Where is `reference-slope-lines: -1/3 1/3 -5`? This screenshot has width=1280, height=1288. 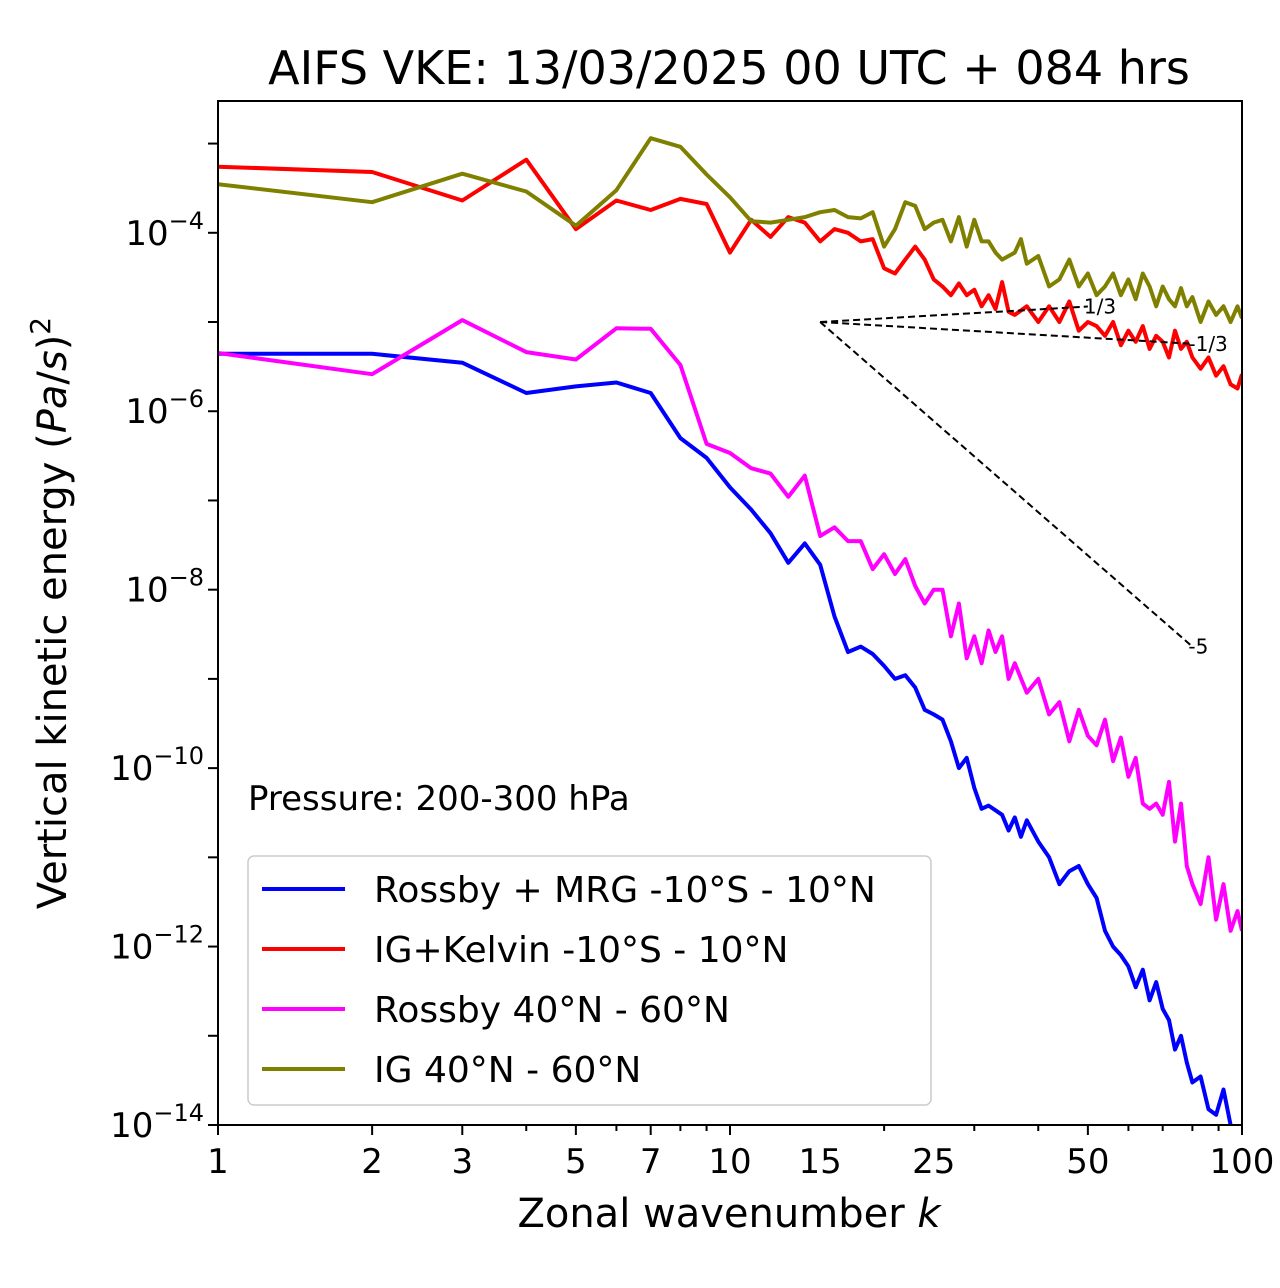
reference-slope-lines: -1/3 1/3 -5 is located at coordinates (1023, 477).